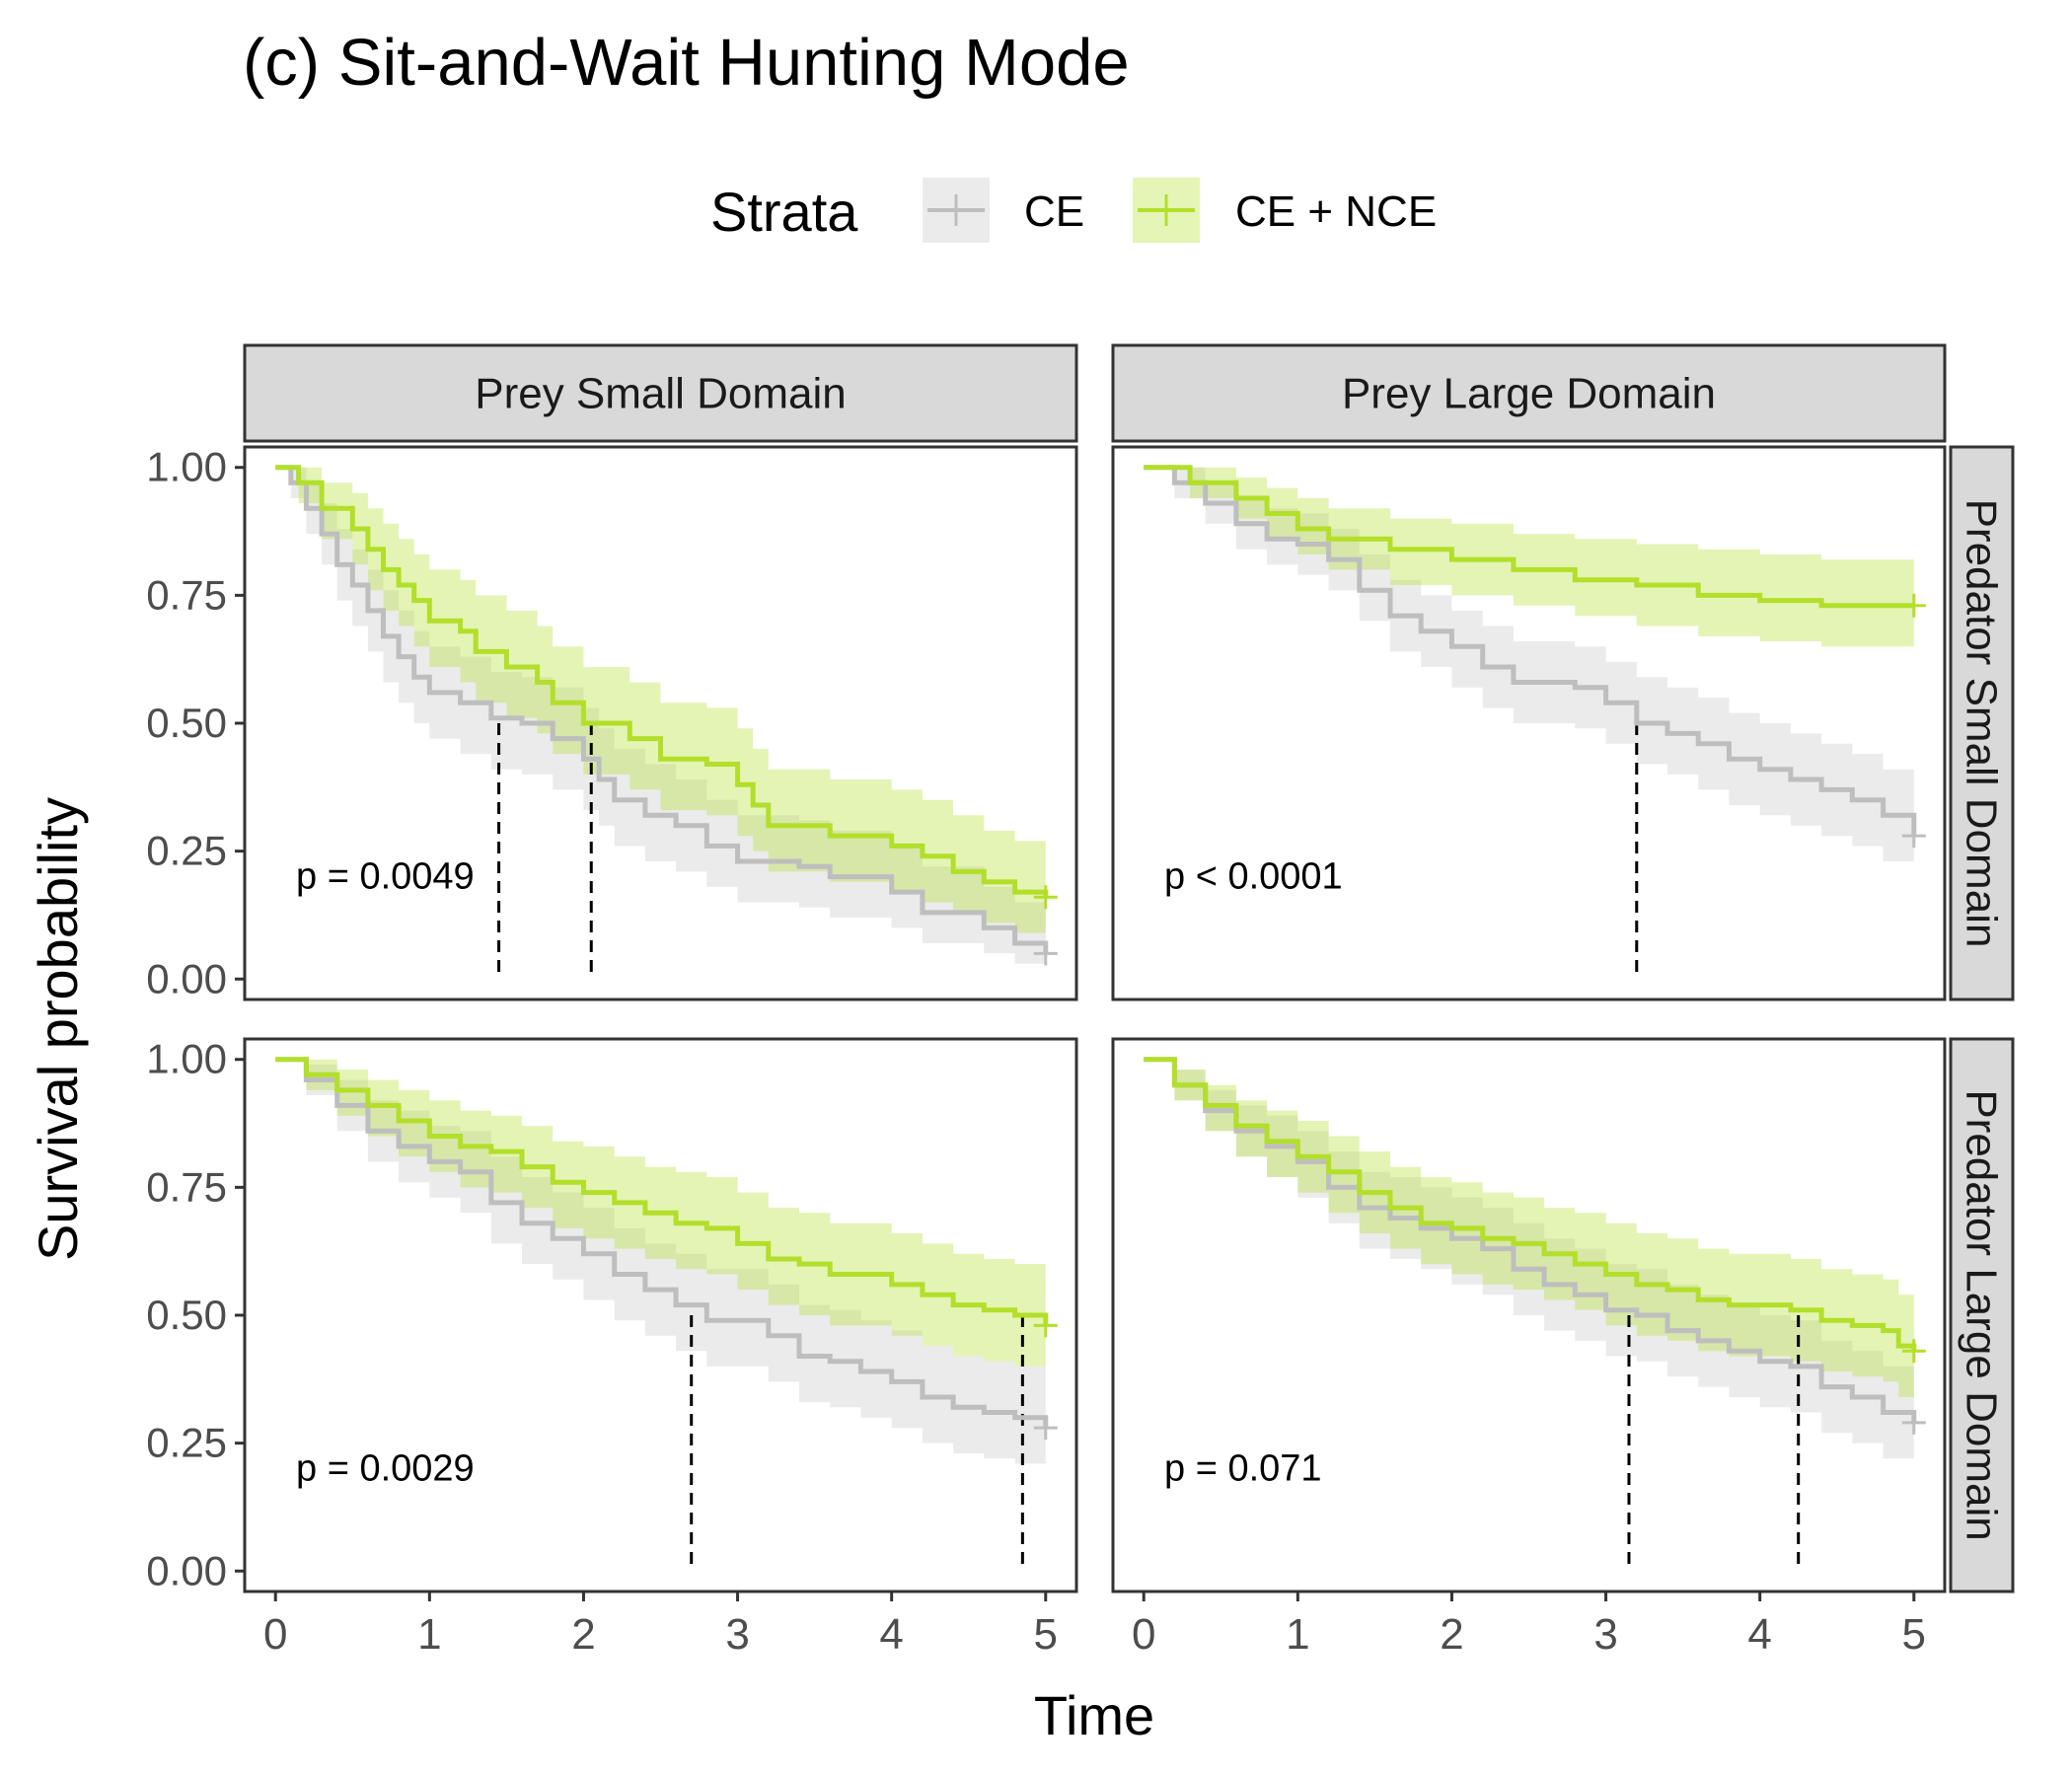  I want to click on p-value-label: p = 0.071, so click(1243, 1469).